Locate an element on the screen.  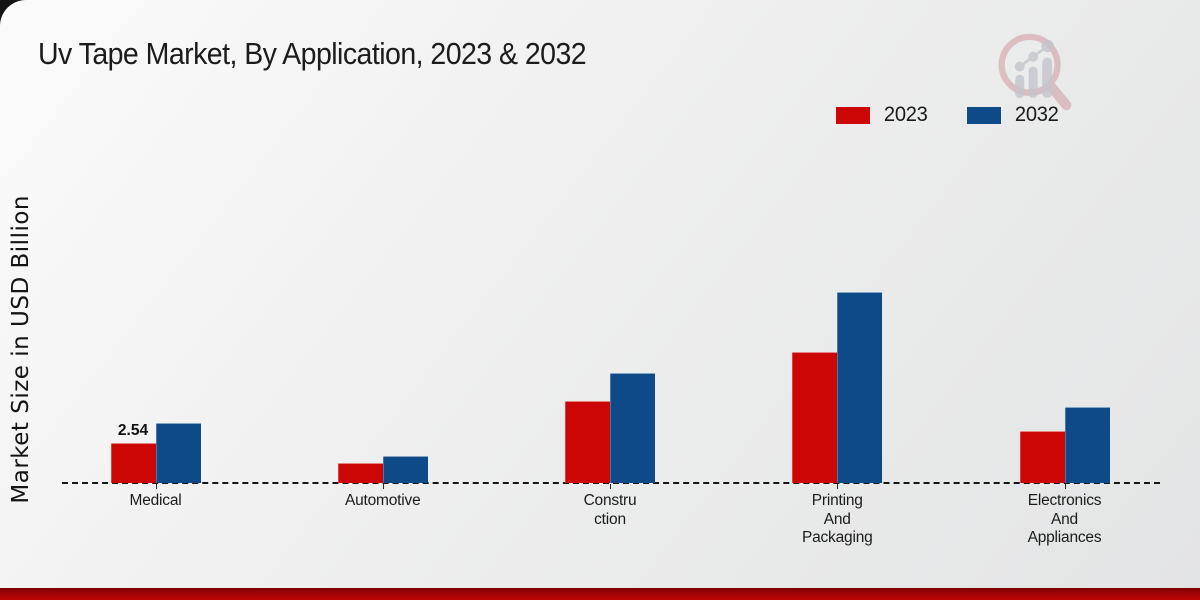
bar-2032-printing-and-packaging is located at coordinates (860, 387).